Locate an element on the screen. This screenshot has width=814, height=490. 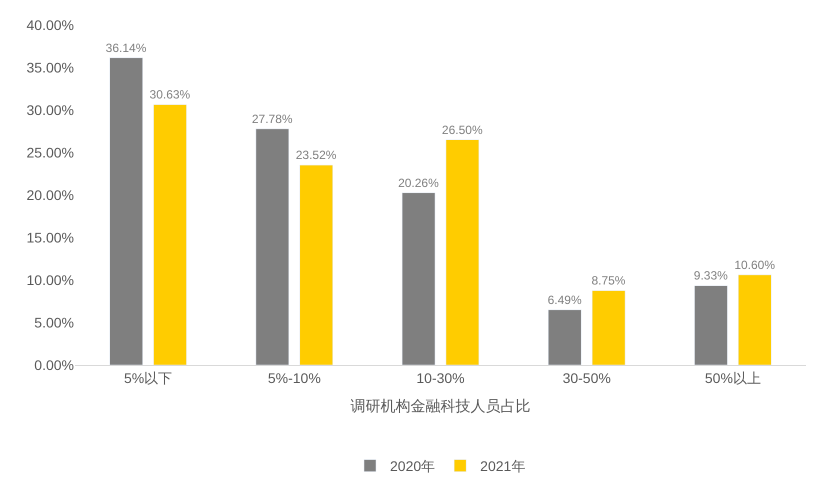
data-label: 8.75% is located at coordinates (608, 281).